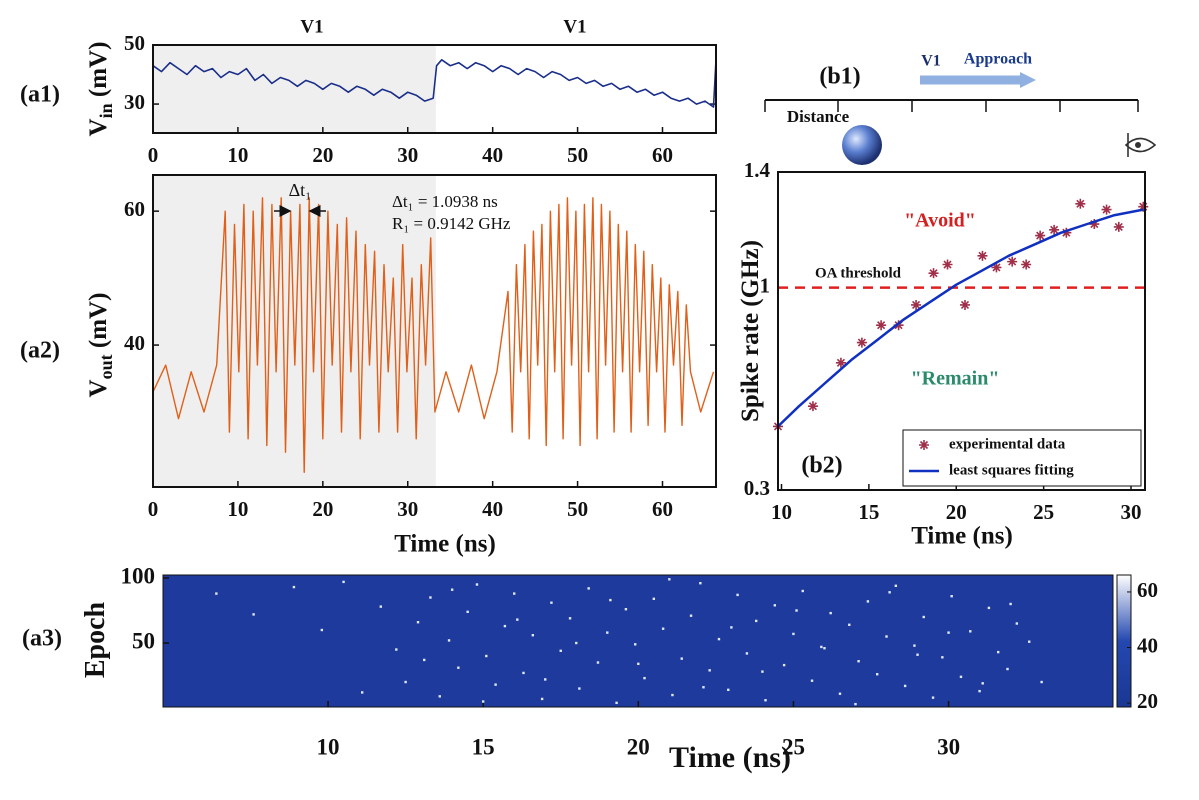 This screenshot has width=1199, height=800. Describe the element at coordinates (955, 379) in the screenshot. I see `remain-label: "Remain"` at that location.